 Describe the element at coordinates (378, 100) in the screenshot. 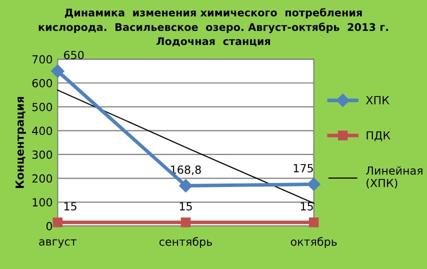

I see `legend-label: ХПК` at that location.